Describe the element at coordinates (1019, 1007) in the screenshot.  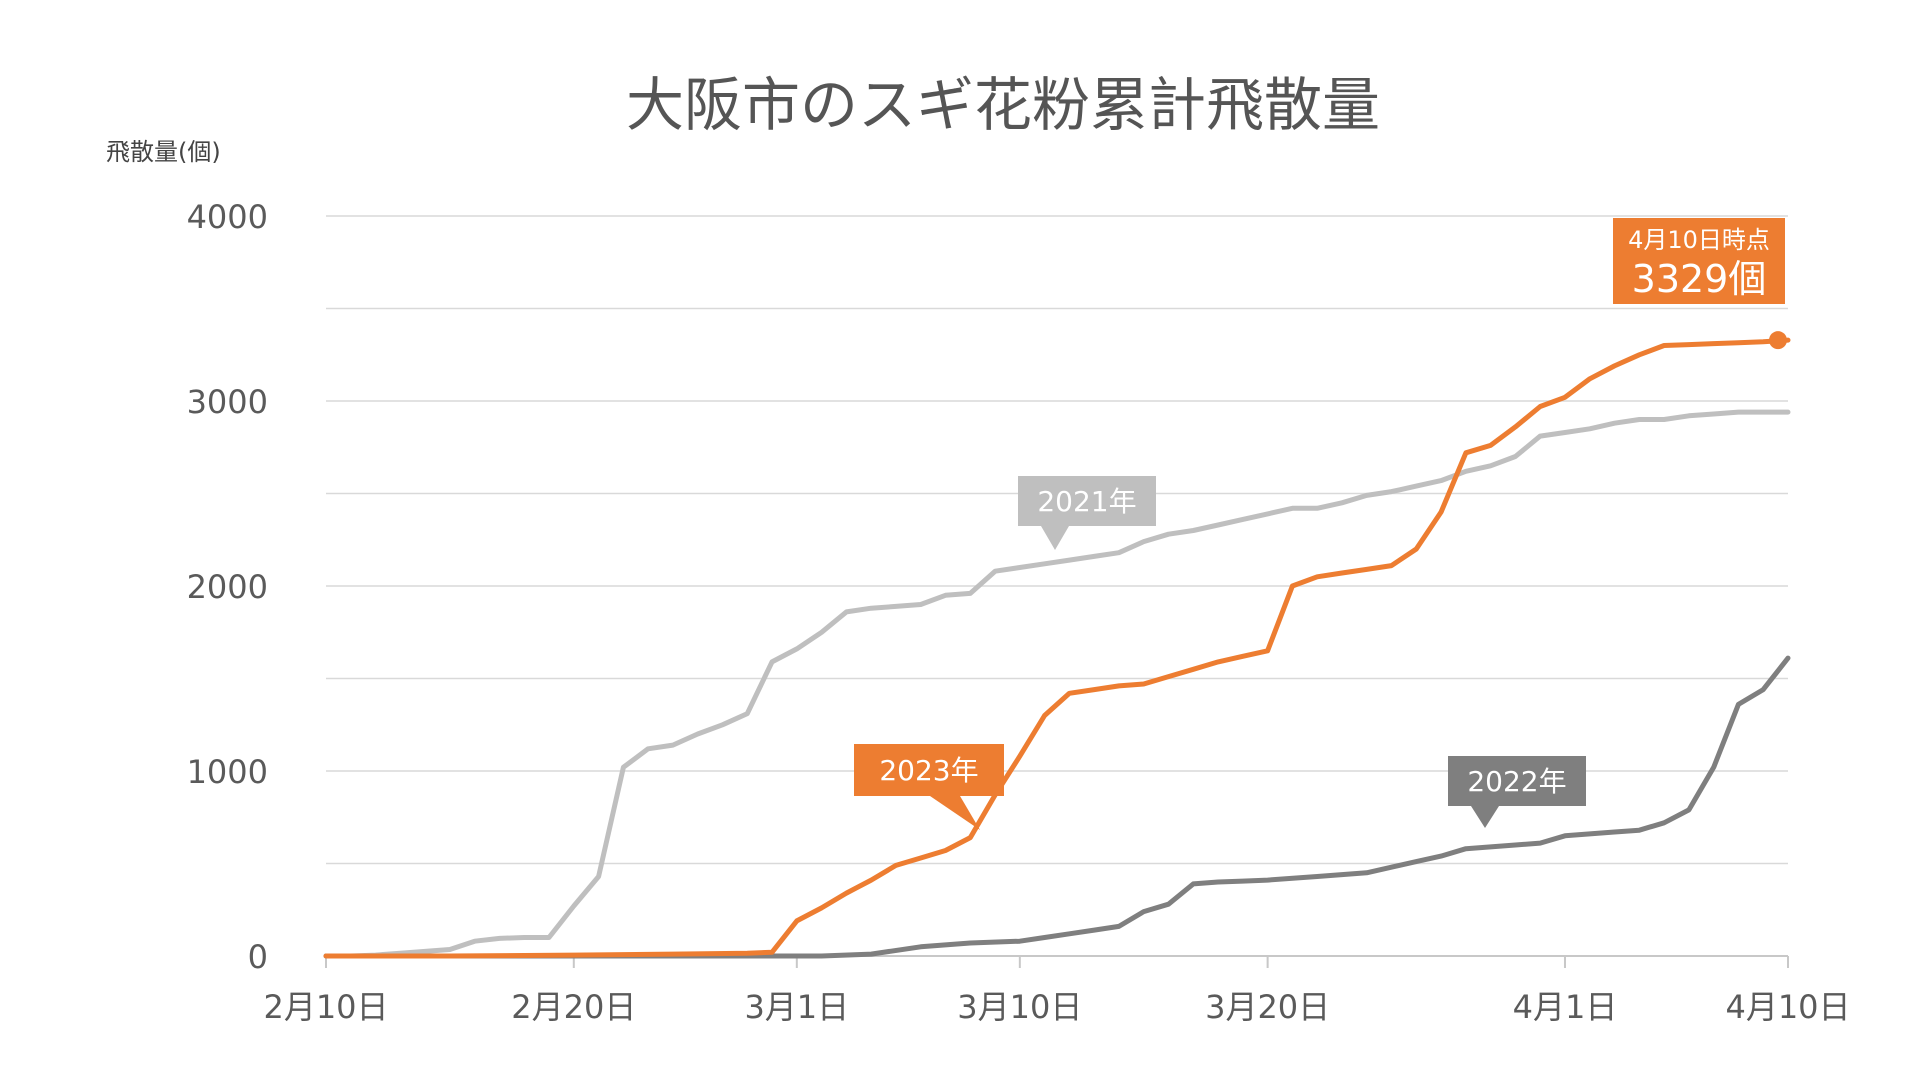
I see `x-tick-label: 3月10日` at that location.